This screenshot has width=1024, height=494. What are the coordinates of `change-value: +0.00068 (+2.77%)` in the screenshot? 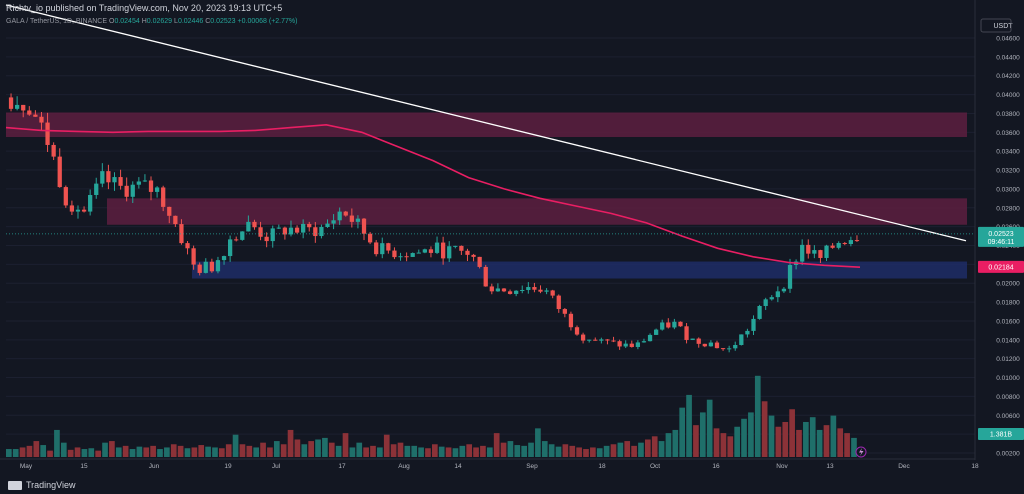 It's located at (267, 21).